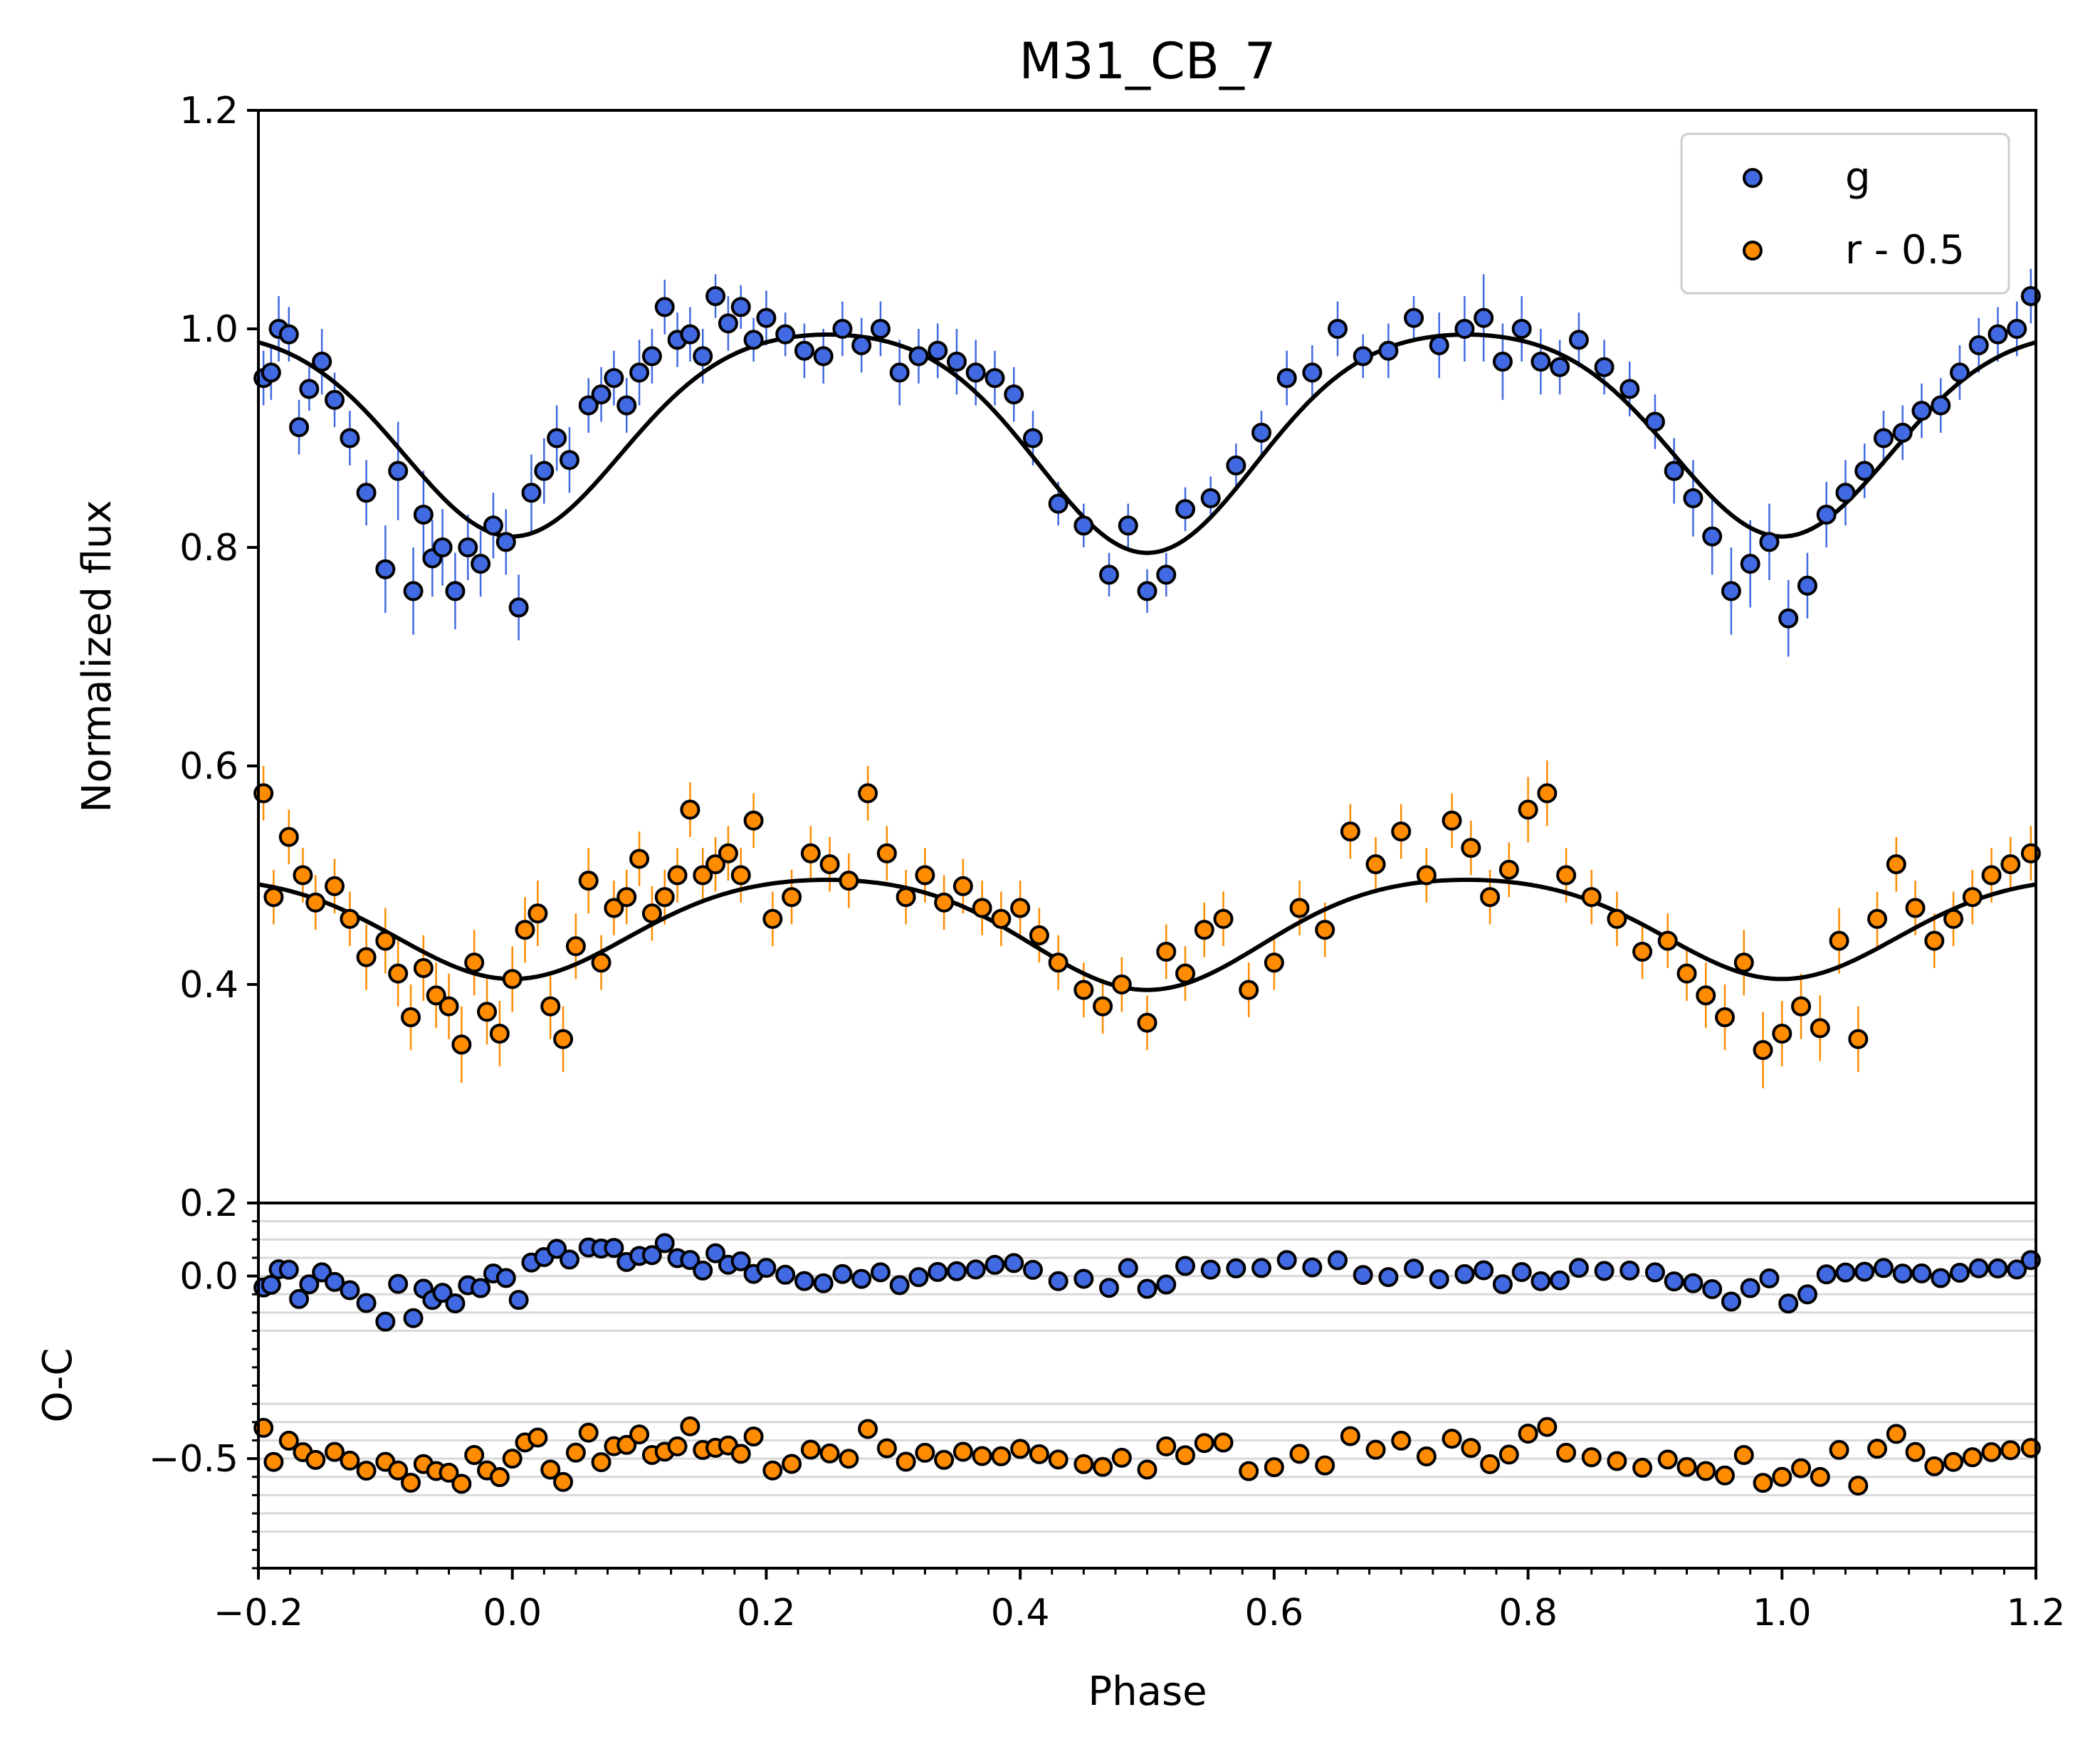 Image resolution: width=2100 pixels, height=1744 pixels. Describe the element at coordinates (1139, 1601) in the screenshot. I see `x-axis: −0.2 0.0 0.2 0.4 0.6 0.8 1.0 1.2` at that location.